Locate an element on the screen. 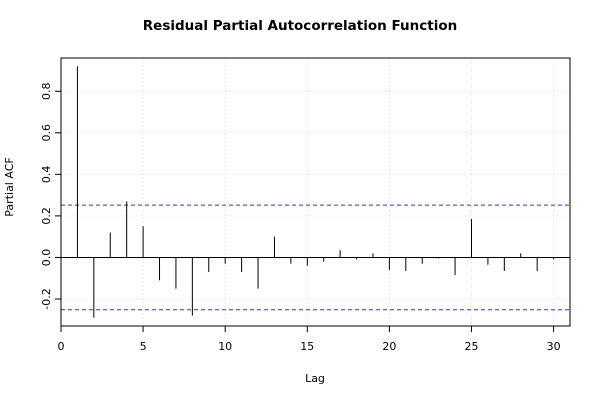 The height and width of the screenshot is (400, 599). x-tick-label: 25 is located at coordinates (471, 346).